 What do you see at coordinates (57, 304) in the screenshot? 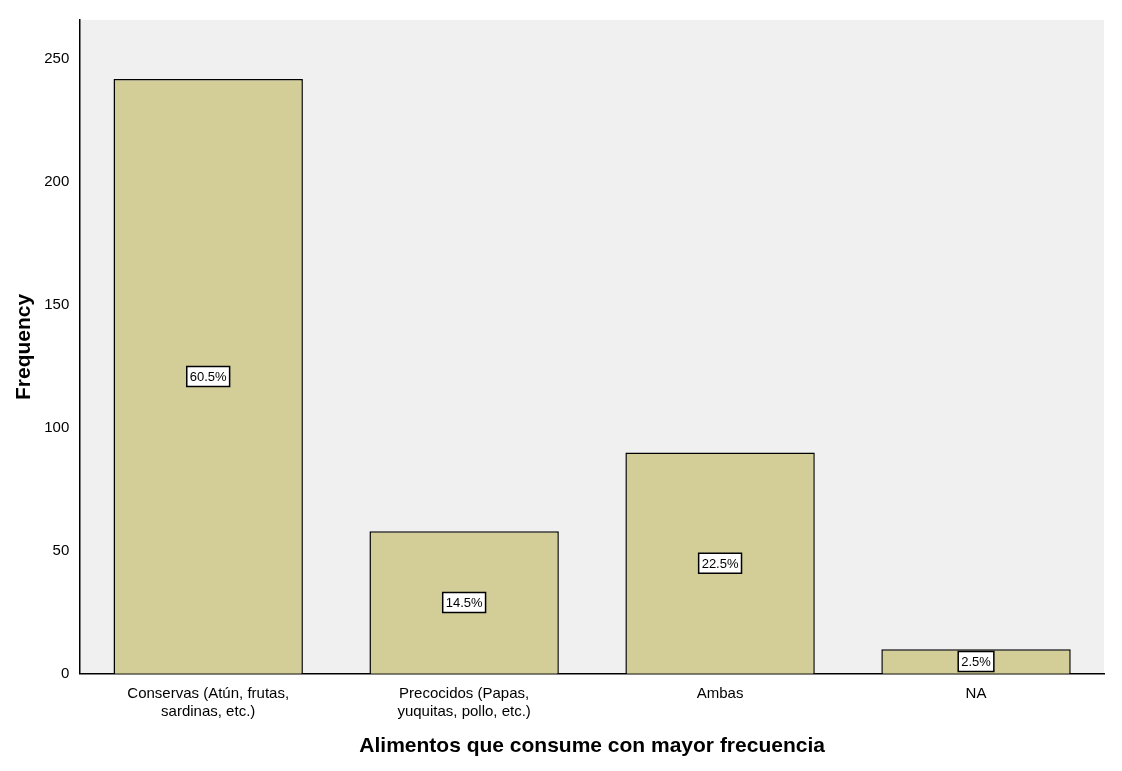
I see `y-tick-label: 150` at bounding box center [57, 304].